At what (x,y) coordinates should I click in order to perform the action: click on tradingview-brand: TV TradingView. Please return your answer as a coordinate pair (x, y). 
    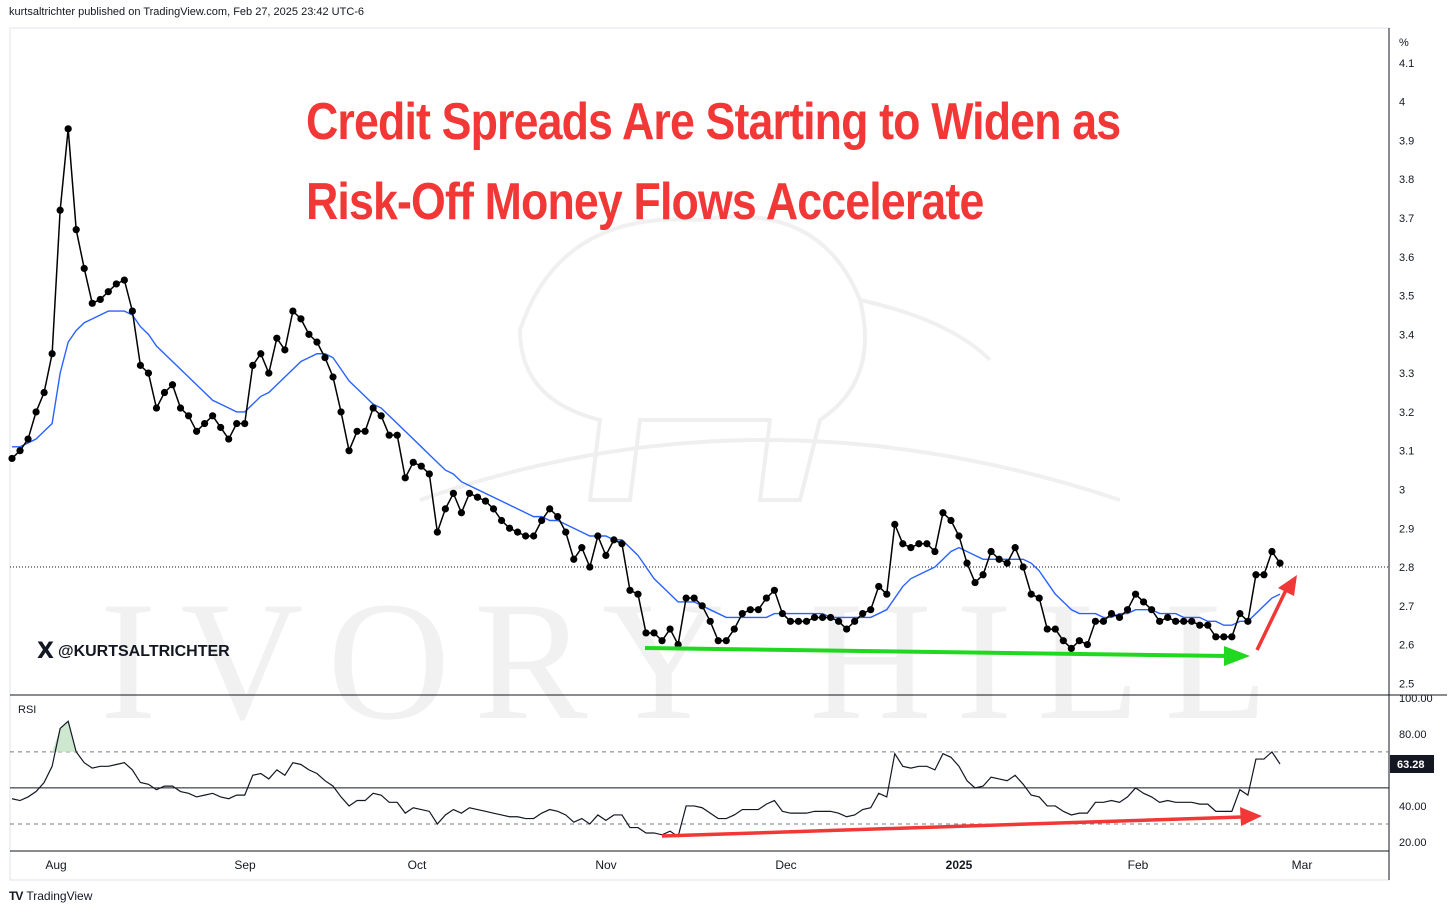
    Looking at the image, I should click on (50, 896).